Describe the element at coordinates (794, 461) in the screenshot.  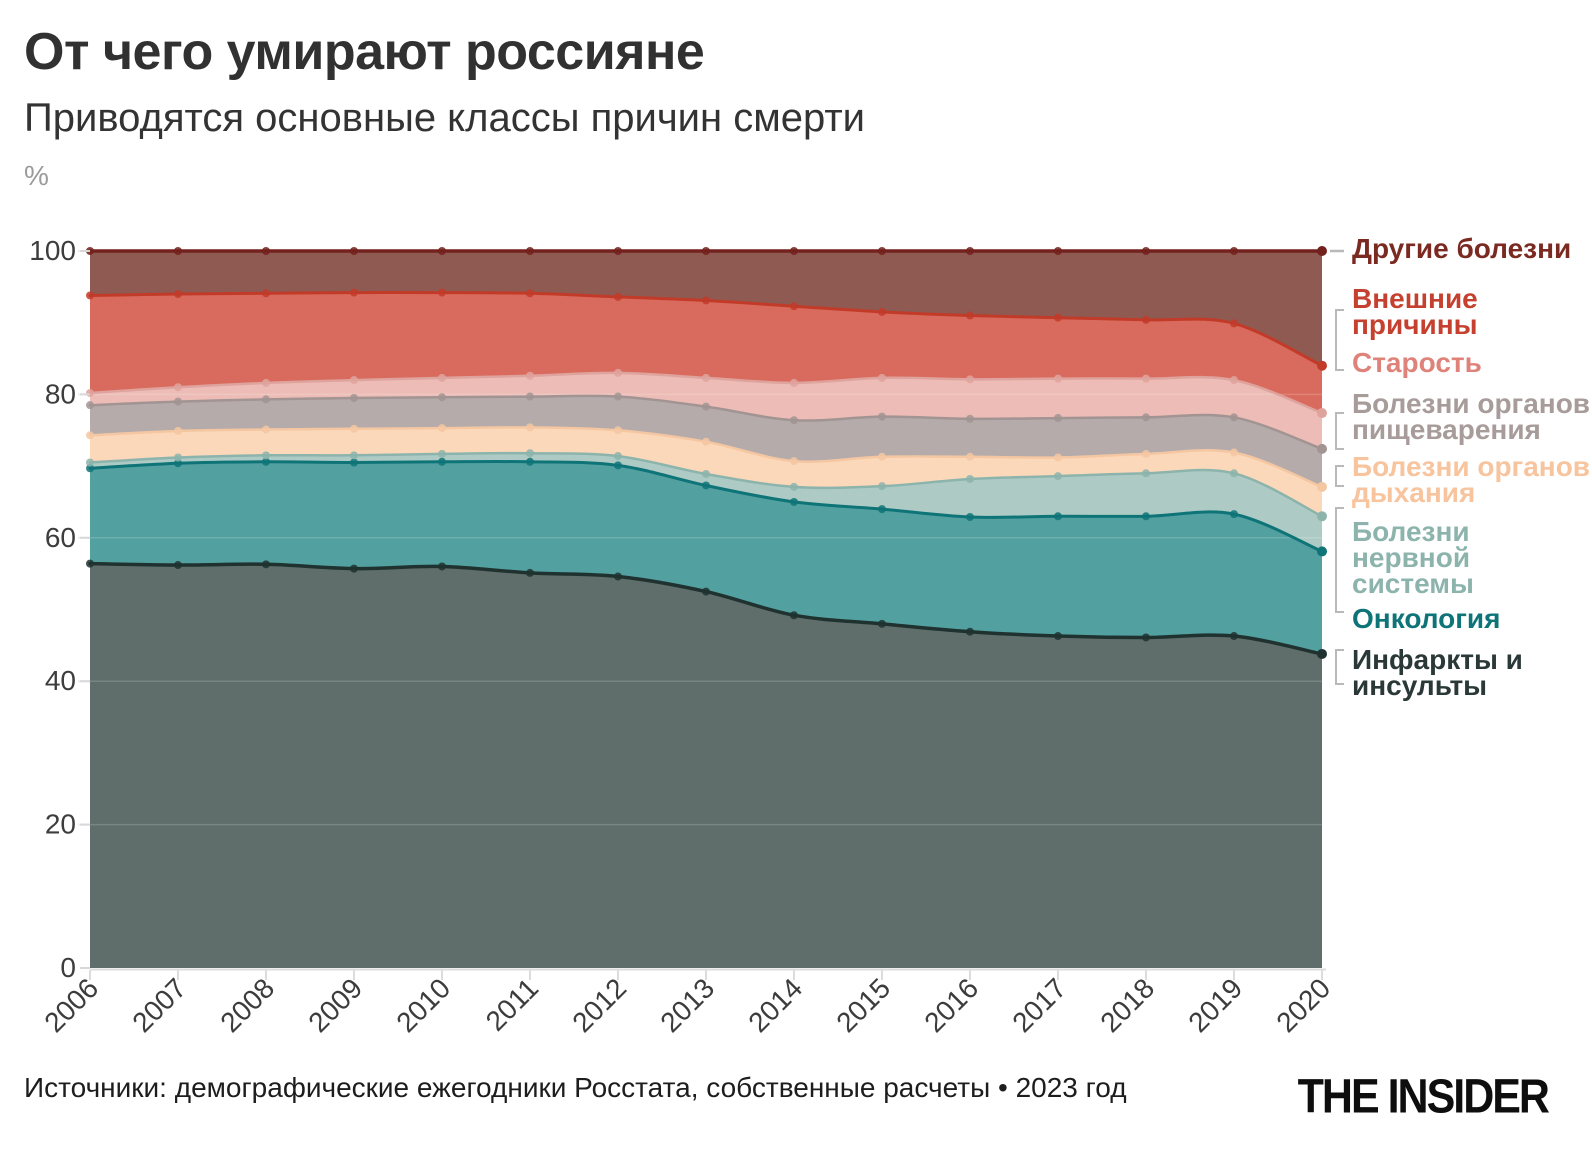
I see `dot-respiratory-2014` at that location.